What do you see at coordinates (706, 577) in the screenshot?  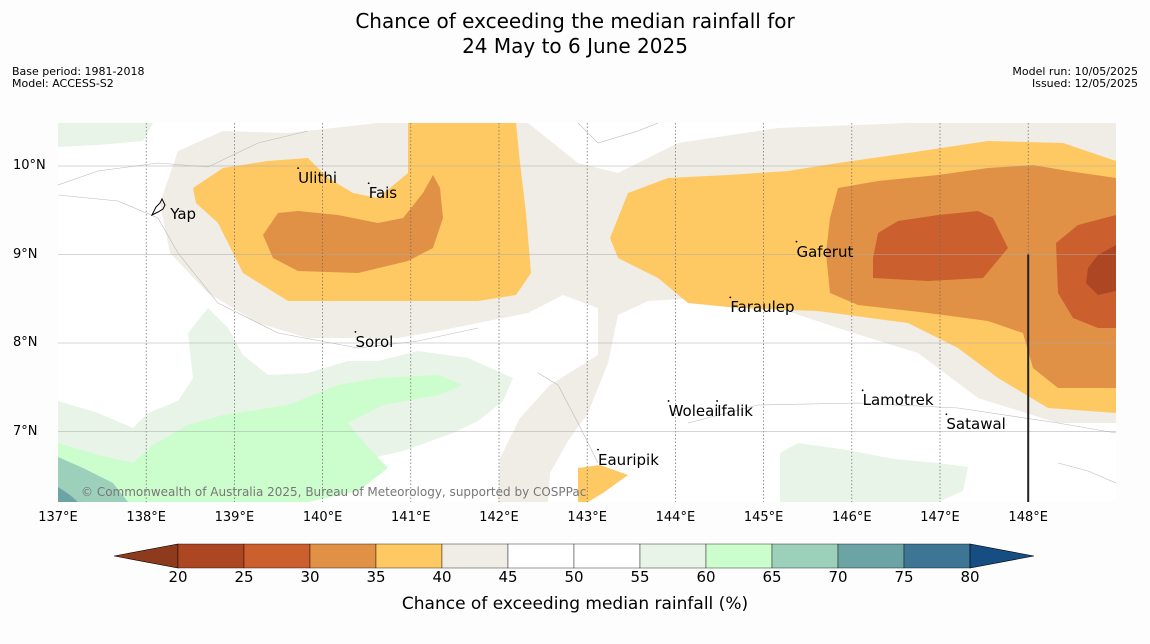 I see `colorbar-tick-label: 60` at bounding box center [706, 577].